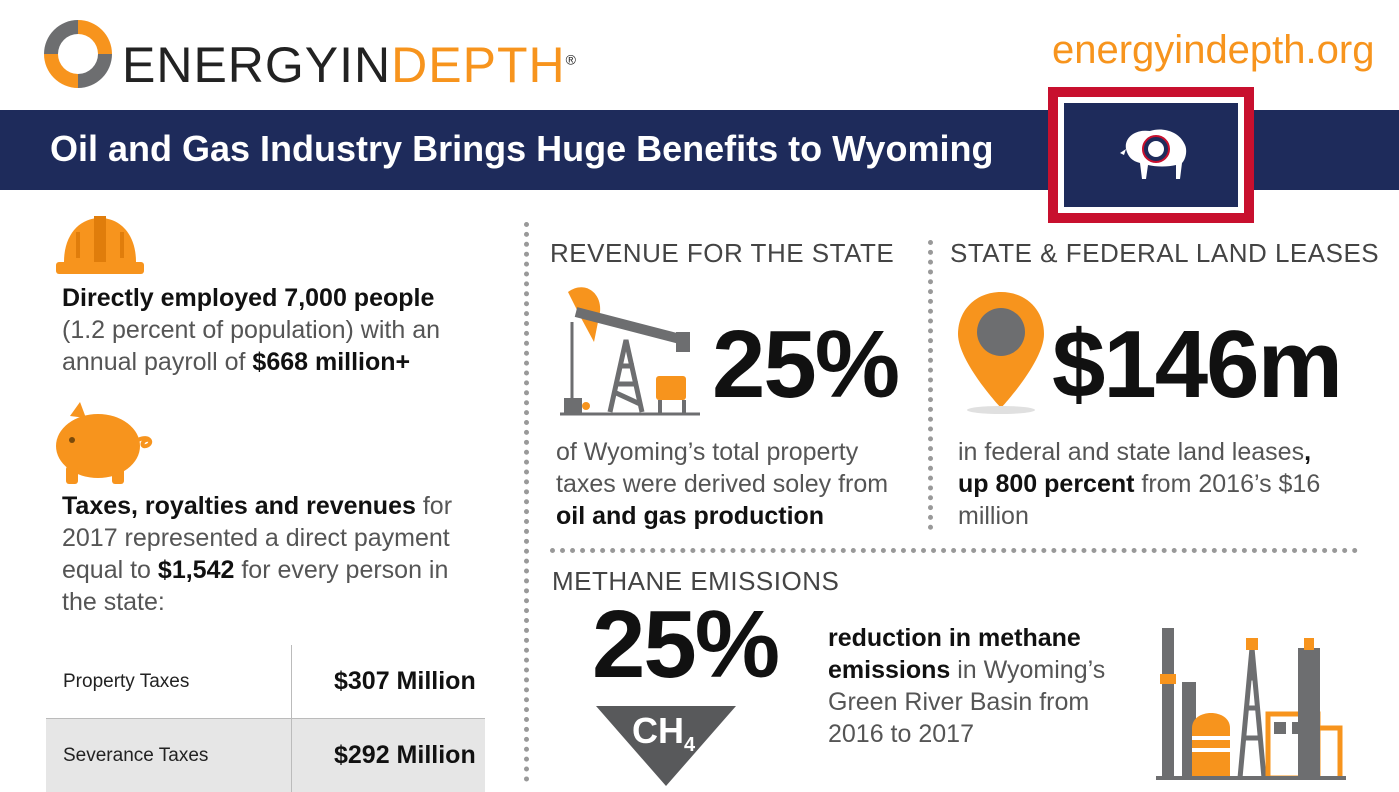  What do you see at coordinates (78, 54) in the screenshot?
I see `logo-icon` at bounding box center [78, 54].